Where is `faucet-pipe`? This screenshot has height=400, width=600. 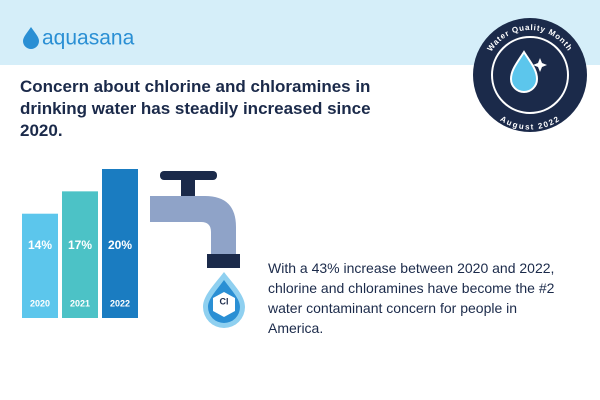
faucet-pipe is located at coordinates (193, 226).